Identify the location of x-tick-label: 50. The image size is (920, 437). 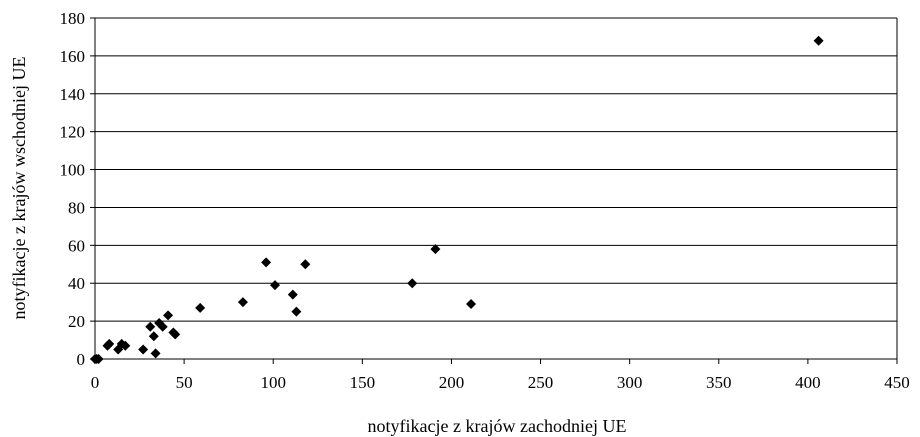
(184, 382).